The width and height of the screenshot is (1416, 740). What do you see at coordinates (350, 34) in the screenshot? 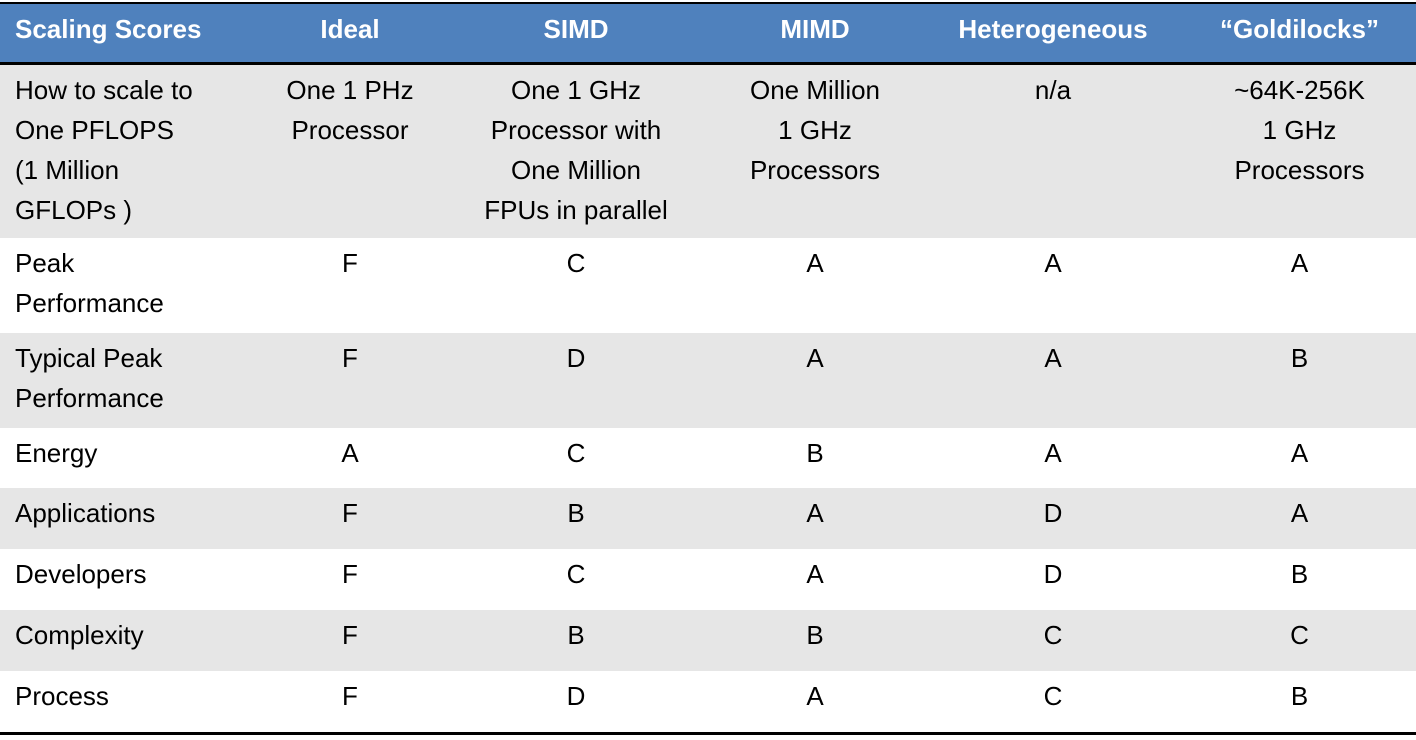
I see `header-cell: Ideal` at bounding box center [350, 34].